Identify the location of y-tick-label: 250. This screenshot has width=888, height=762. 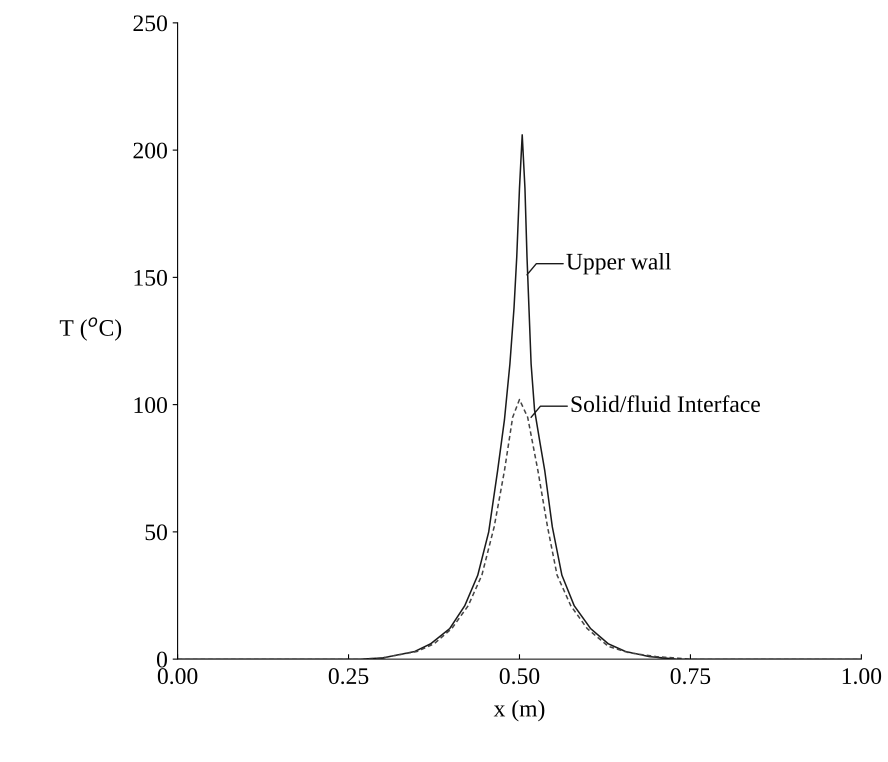
(150, 23).